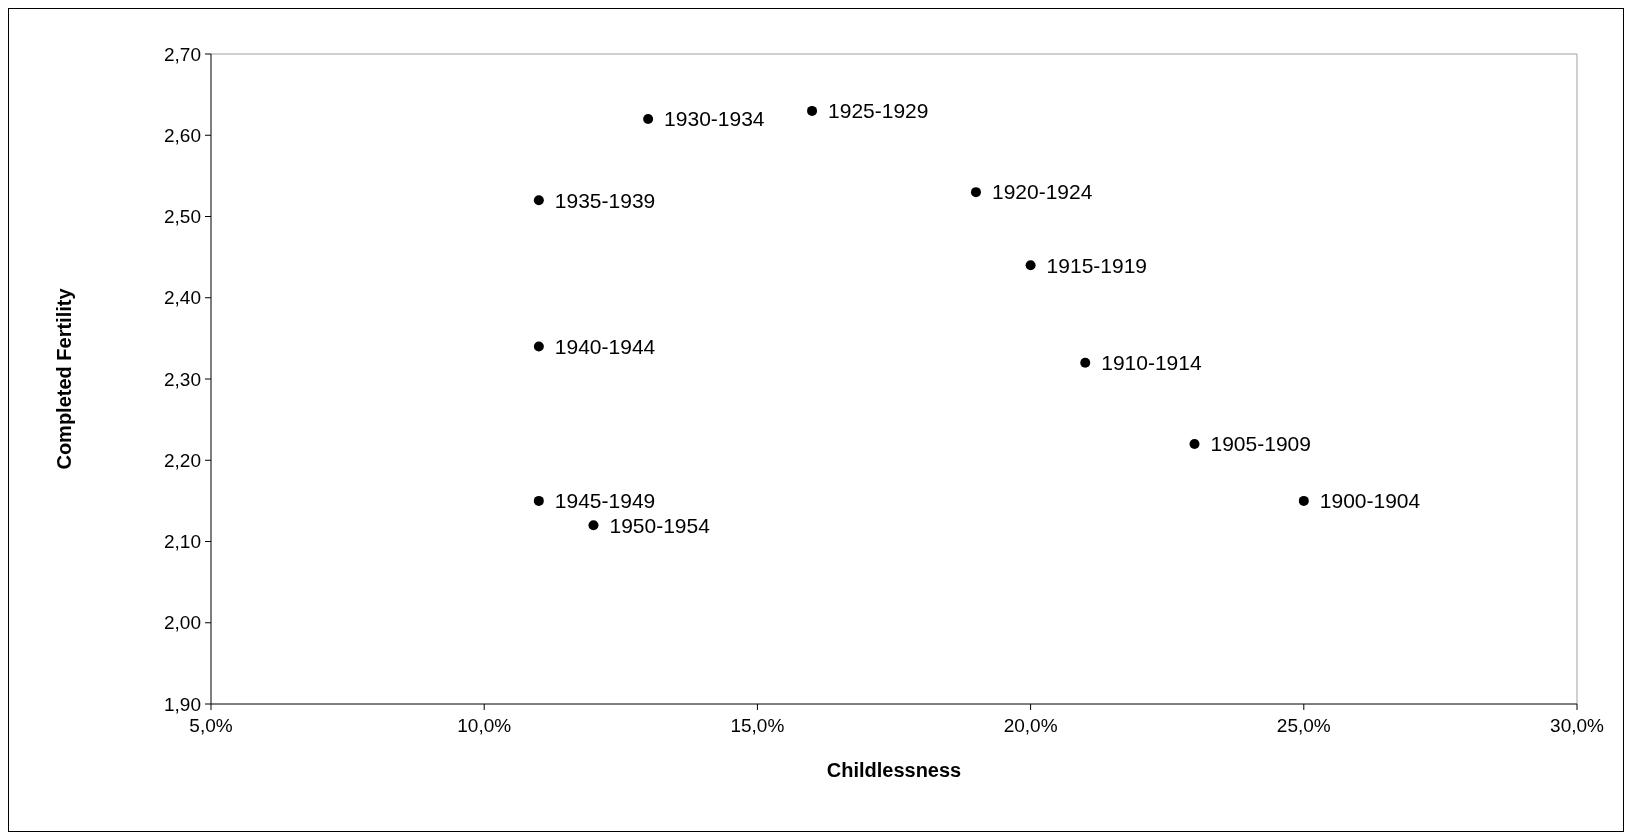 This screenshot has width=1632, height=840. I want to click on y-tick-label: 1,90, so click(182, 704).